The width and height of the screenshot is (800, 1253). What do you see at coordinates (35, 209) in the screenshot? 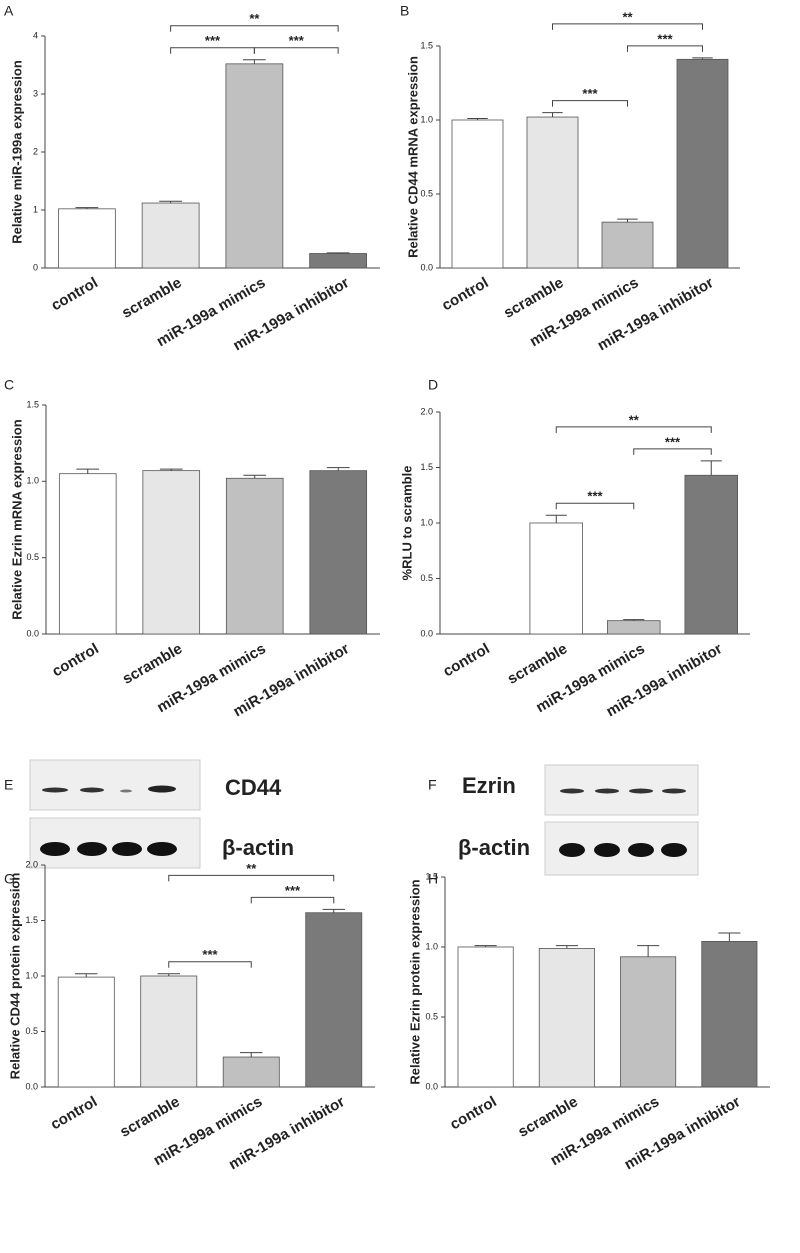
I see `y-tick-label: 1` at bounding box center [35, 209].